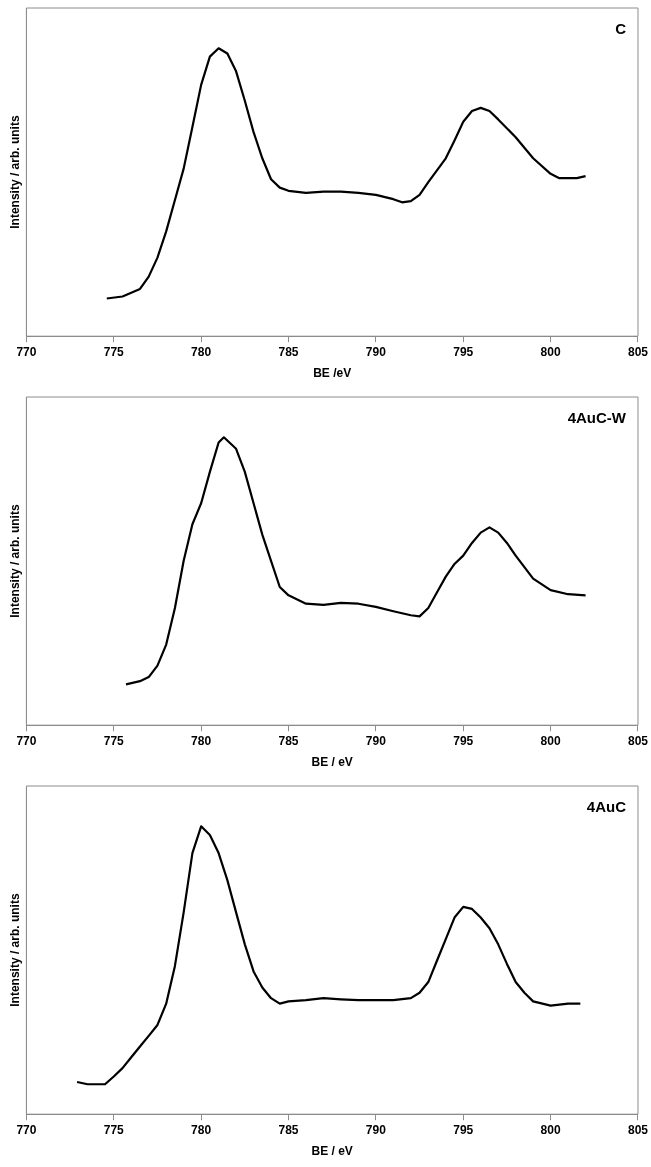 This screenshot has width=651, height=1167. I want to click on chart-title: 4AuC-W, so click(597, 417).